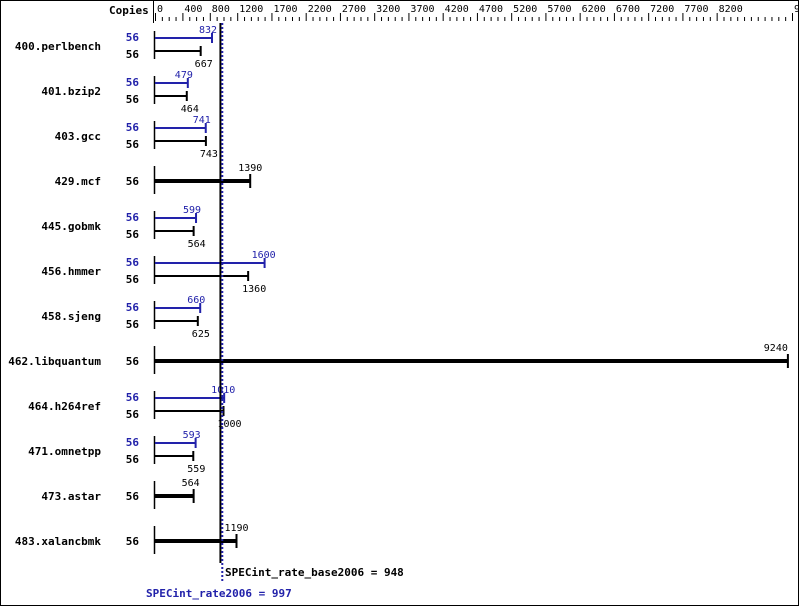 The height and width of the screenshot is (606, 799). I want to click on axis-tick-label: 2700, so click(354, 9).